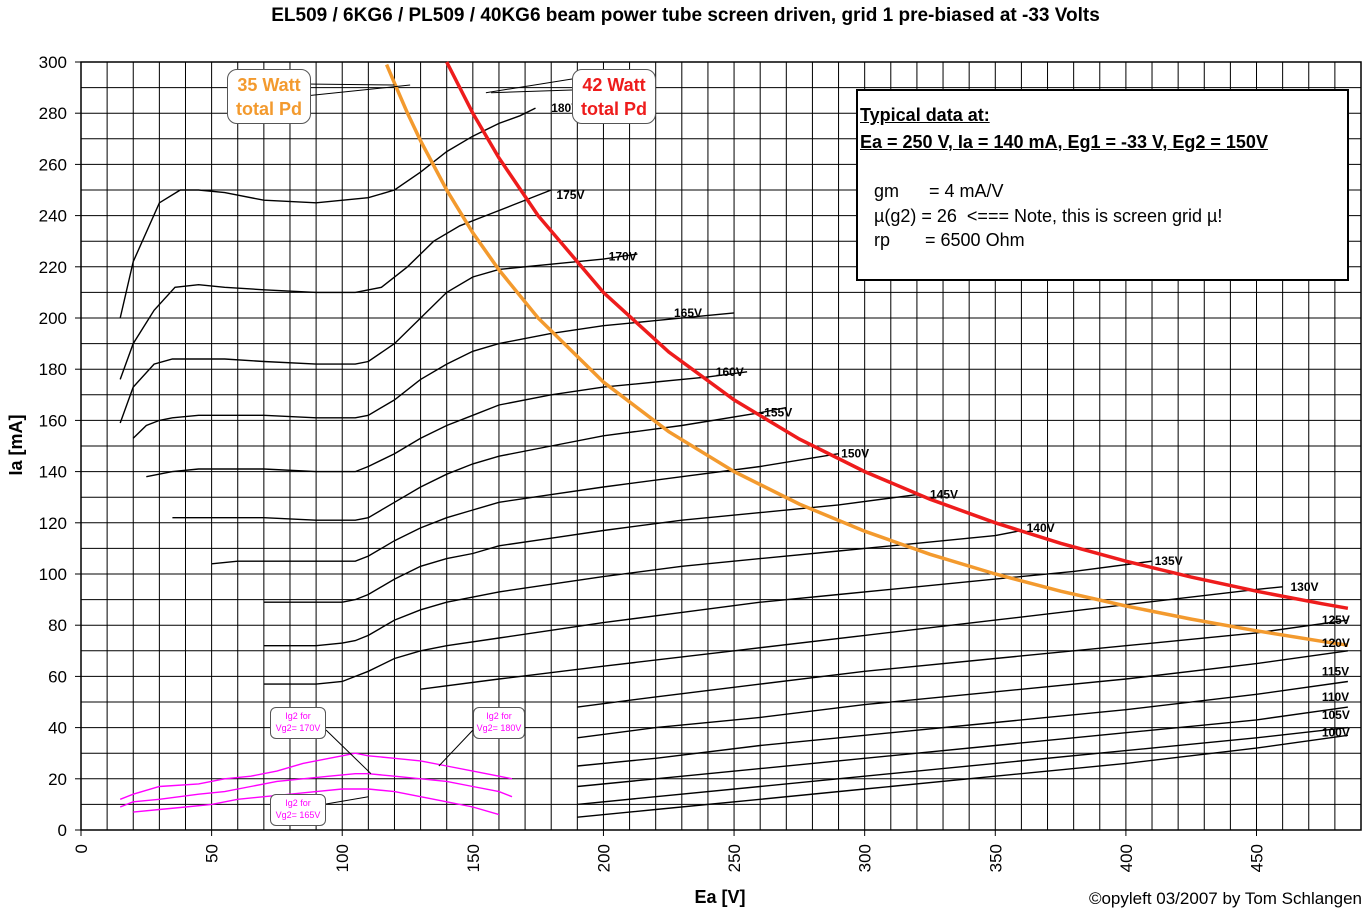  I want to click on plate-curve--155V, so click(479, 463).